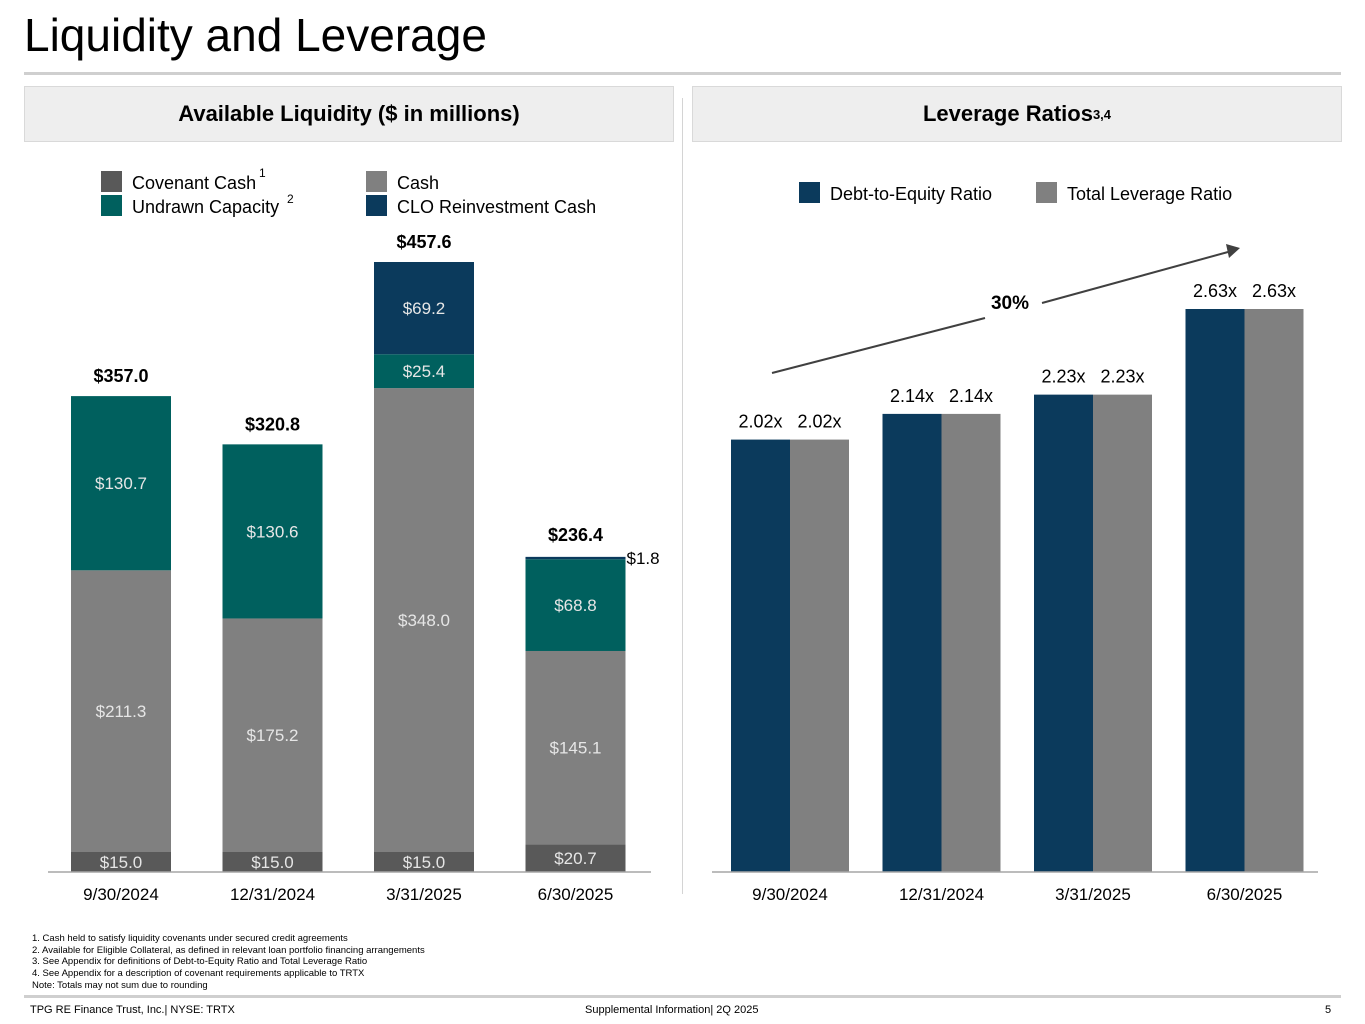 The height and width of the screenshot is (1024, 1365). I want to click on bar-debt-to-equity-ratio-12-31-2024, so click(912, 642).